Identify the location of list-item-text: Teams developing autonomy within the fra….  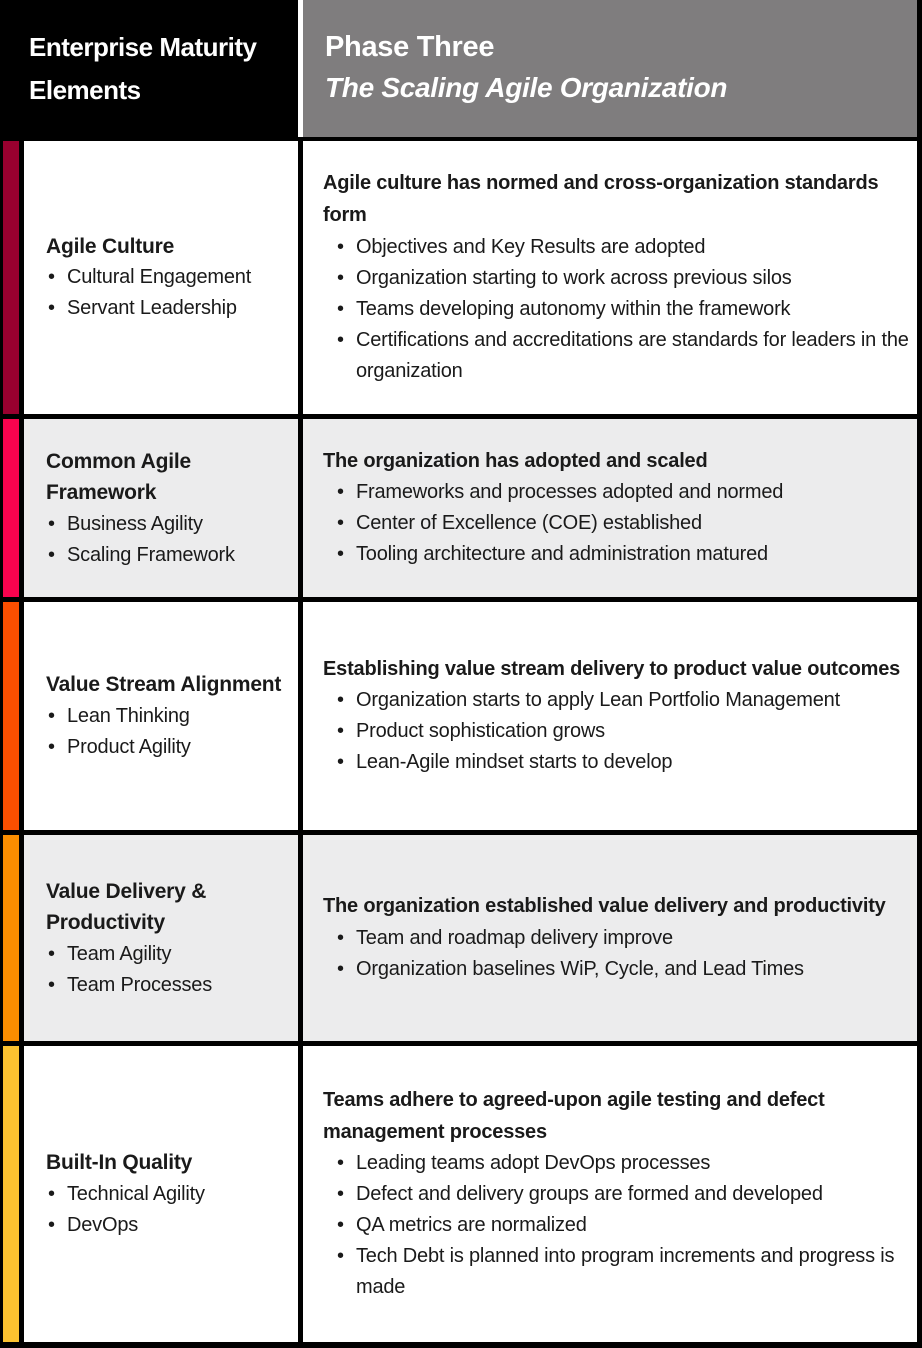
(573, 308).